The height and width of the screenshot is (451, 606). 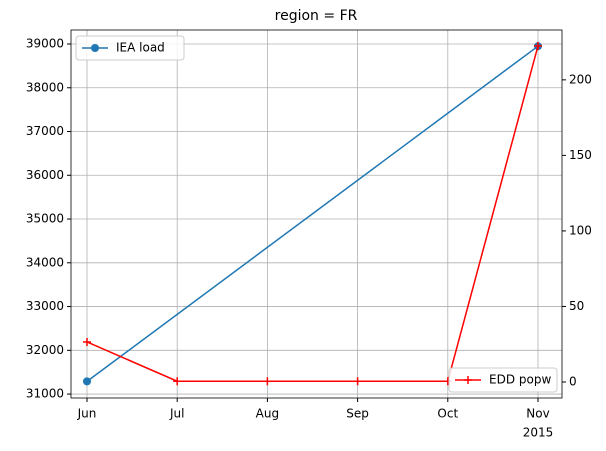 I want to click on y2-tick-label: 50, so click(x=576, y=306).